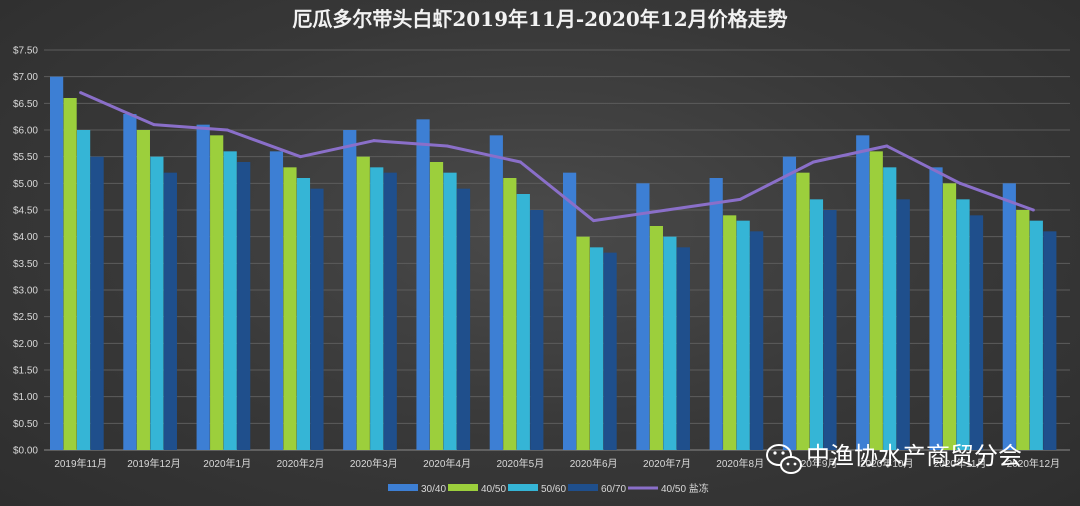 The width and height of the screenshot is (1080, 506). Describe the element at coordinates (25, 237) in the screenshot. I see `y-tick-label: $4.00` at that location.